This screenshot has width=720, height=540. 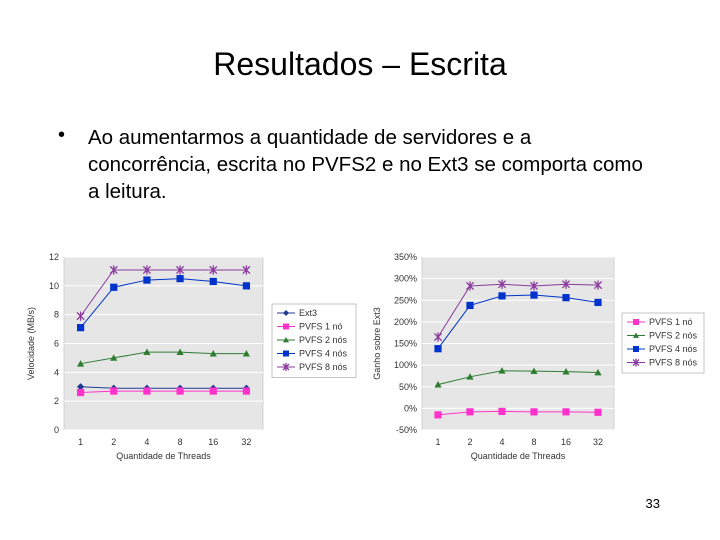 I want to click on y-tick-label: 4, so click(x=56, y=372).